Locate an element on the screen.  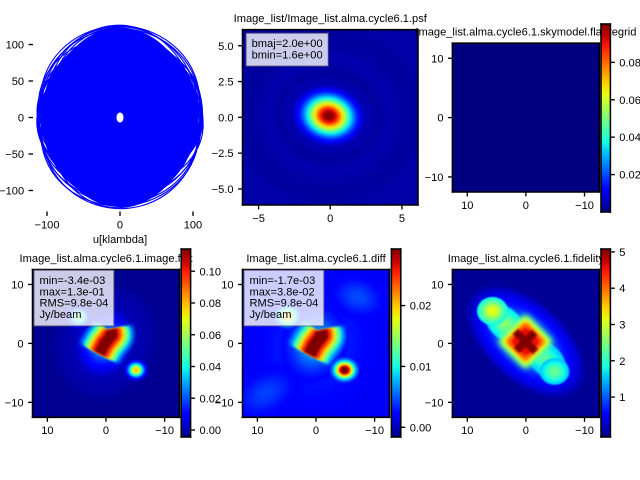
svg-text: 0.0 is located at coordinates (225, 118).